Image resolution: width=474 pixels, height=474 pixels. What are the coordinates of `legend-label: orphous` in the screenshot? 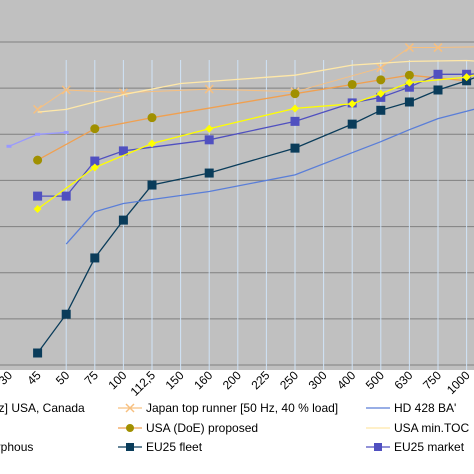 It's located at (16, 447).